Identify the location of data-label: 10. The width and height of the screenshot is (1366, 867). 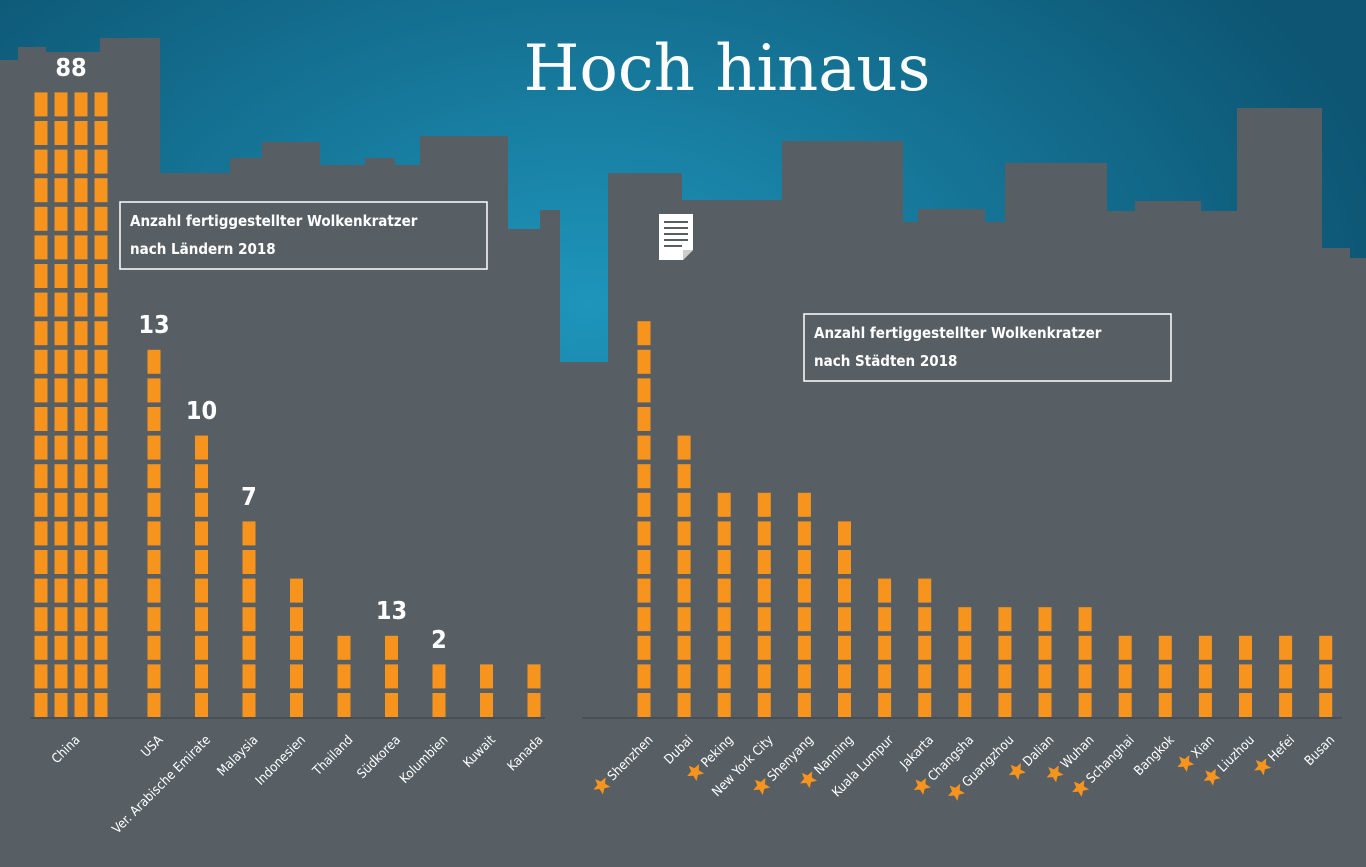
(201, 410).